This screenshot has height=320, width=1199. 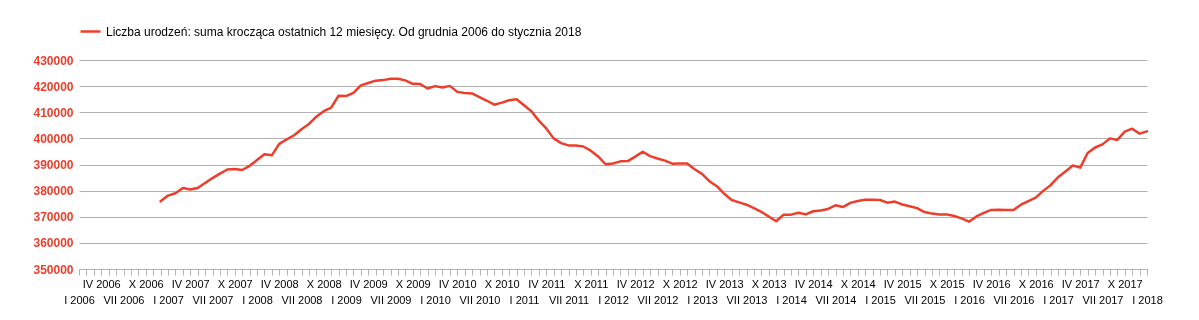 I want to click on x-tick-label: VII 2010, so click(x=480, y=299).